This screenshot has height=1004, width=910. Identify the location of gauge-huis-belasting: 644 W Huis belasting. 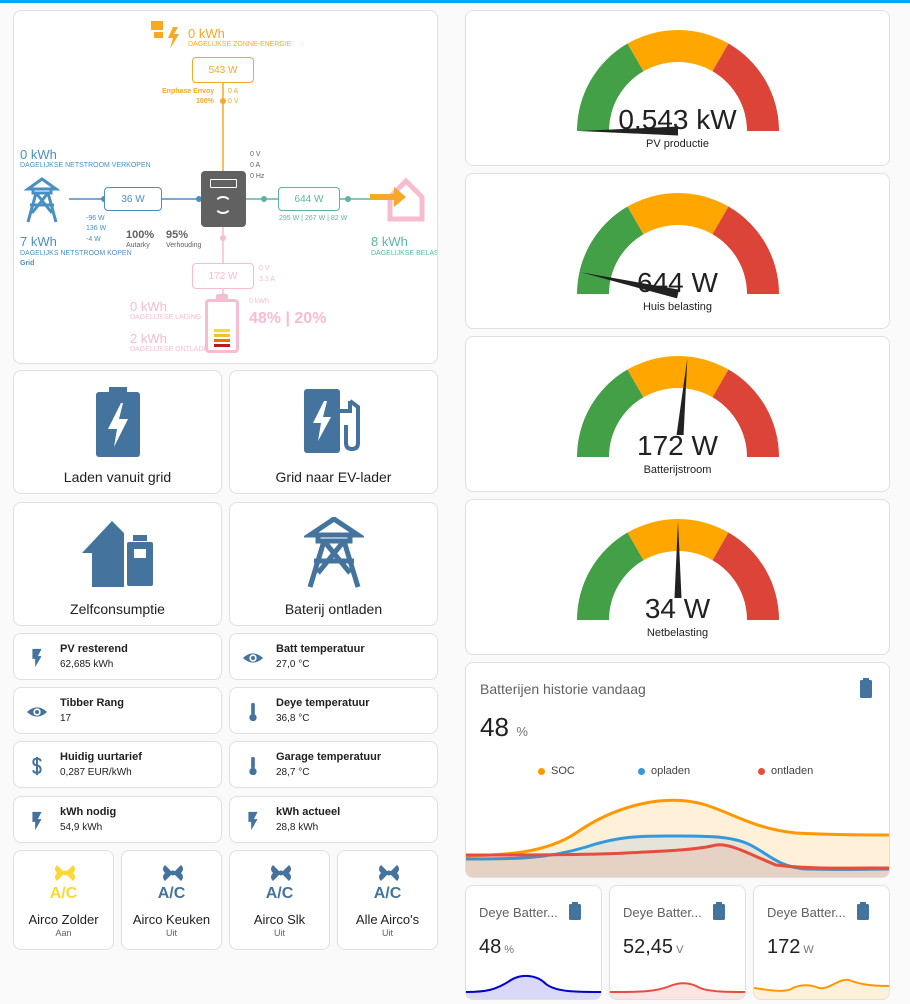
(677, 251).